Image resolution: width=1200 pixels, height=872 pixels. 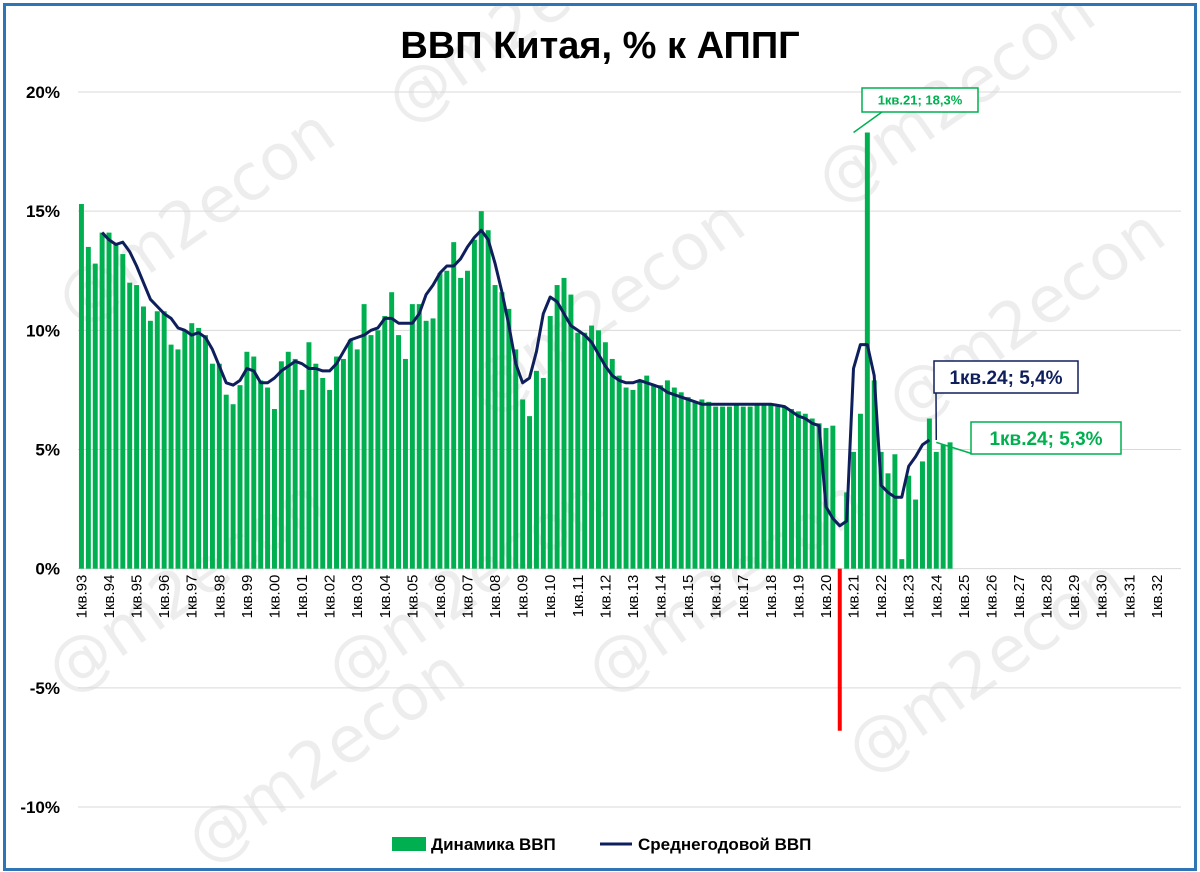 What do you see at coordinates (1157, 597) in the screenshot?
I see `x-tick-label: 1кв.32` at bounding box center [1157, 597].